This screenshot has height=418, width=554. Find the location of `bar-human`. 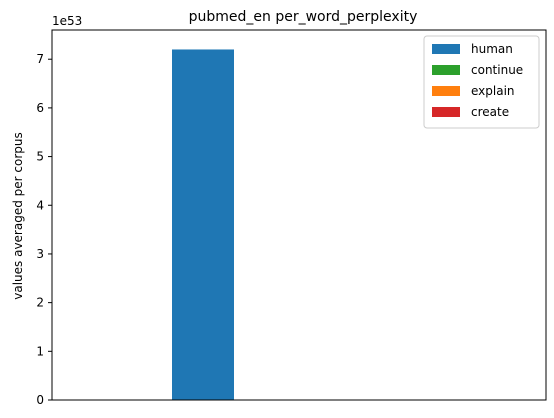

bar-human is located at coordinates (203, 224).